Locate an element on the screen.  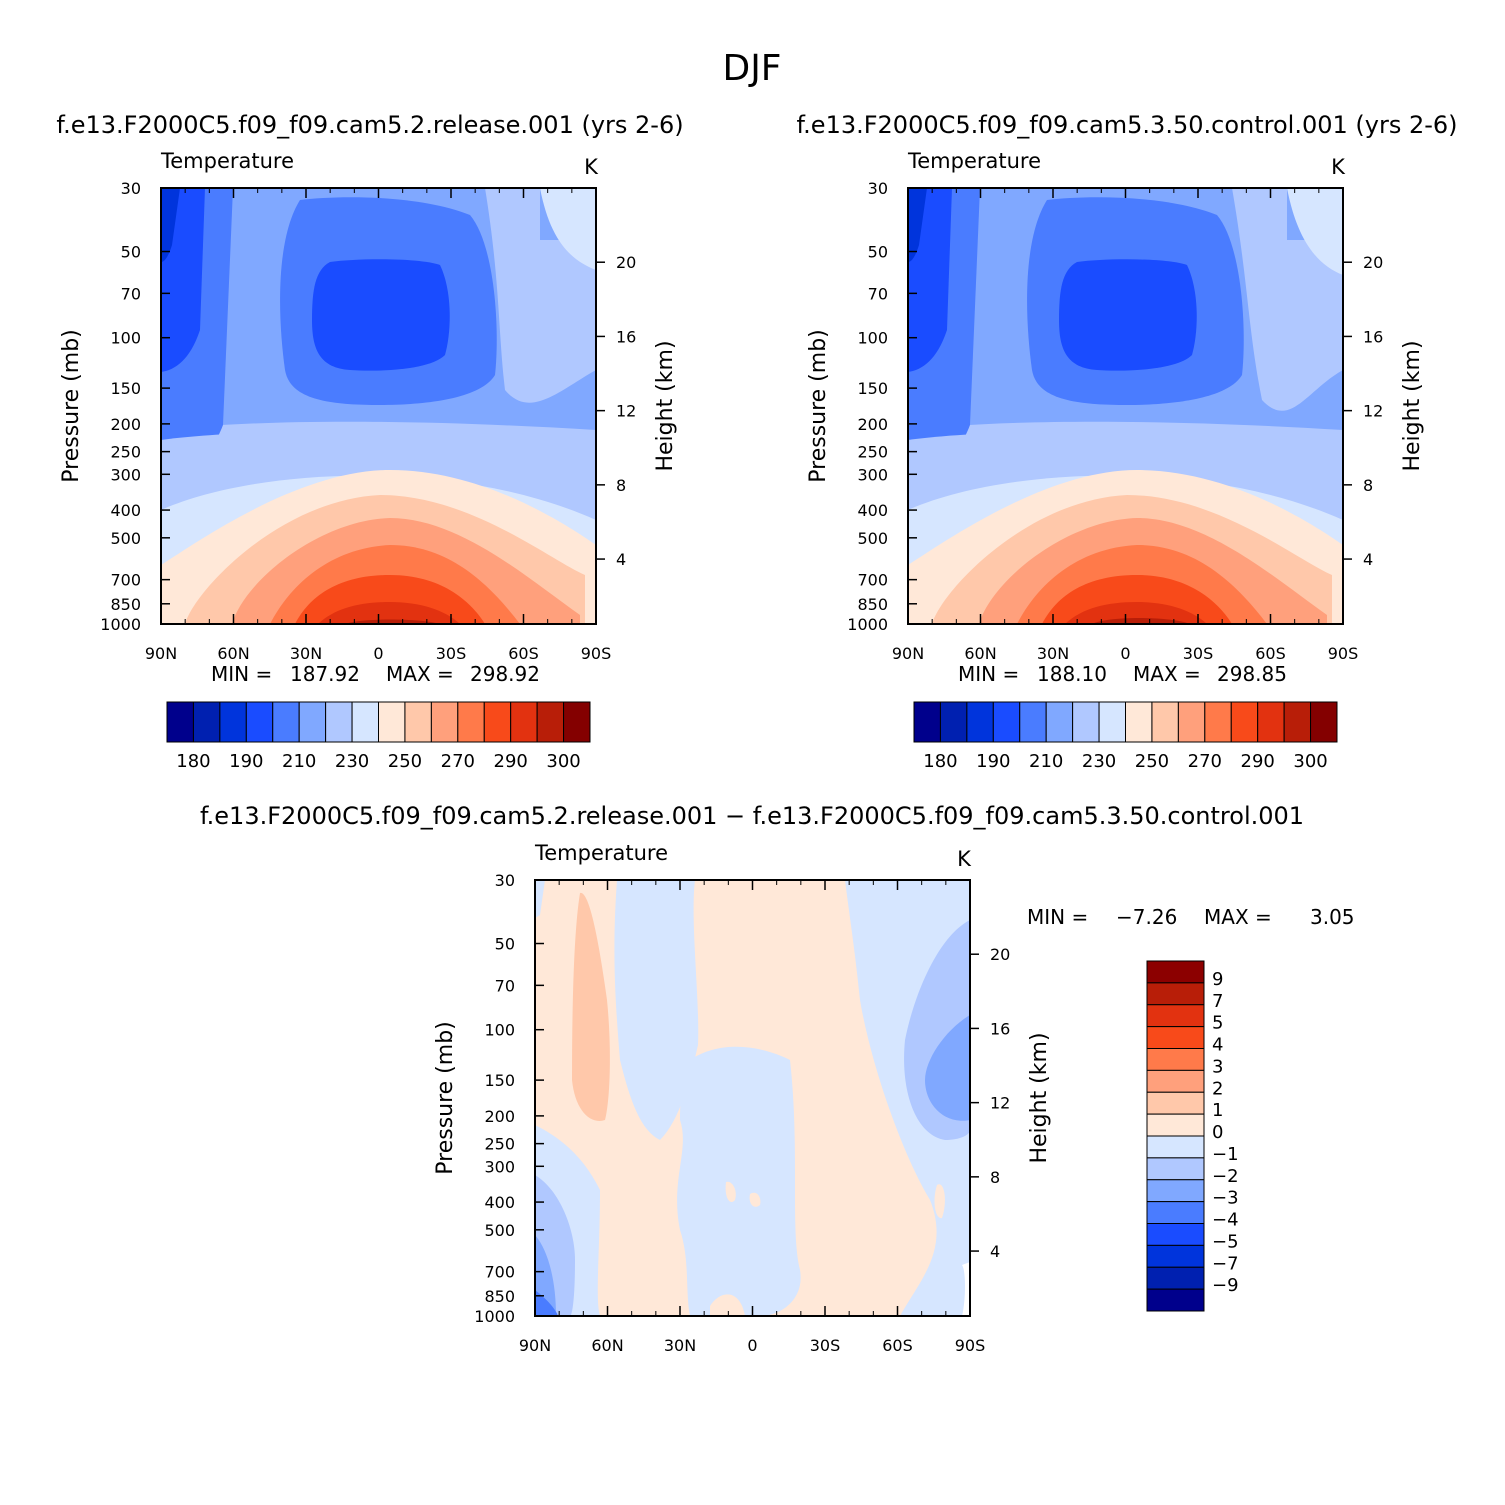
y-tick-label: 400 is located at coordinates (499, 1202).